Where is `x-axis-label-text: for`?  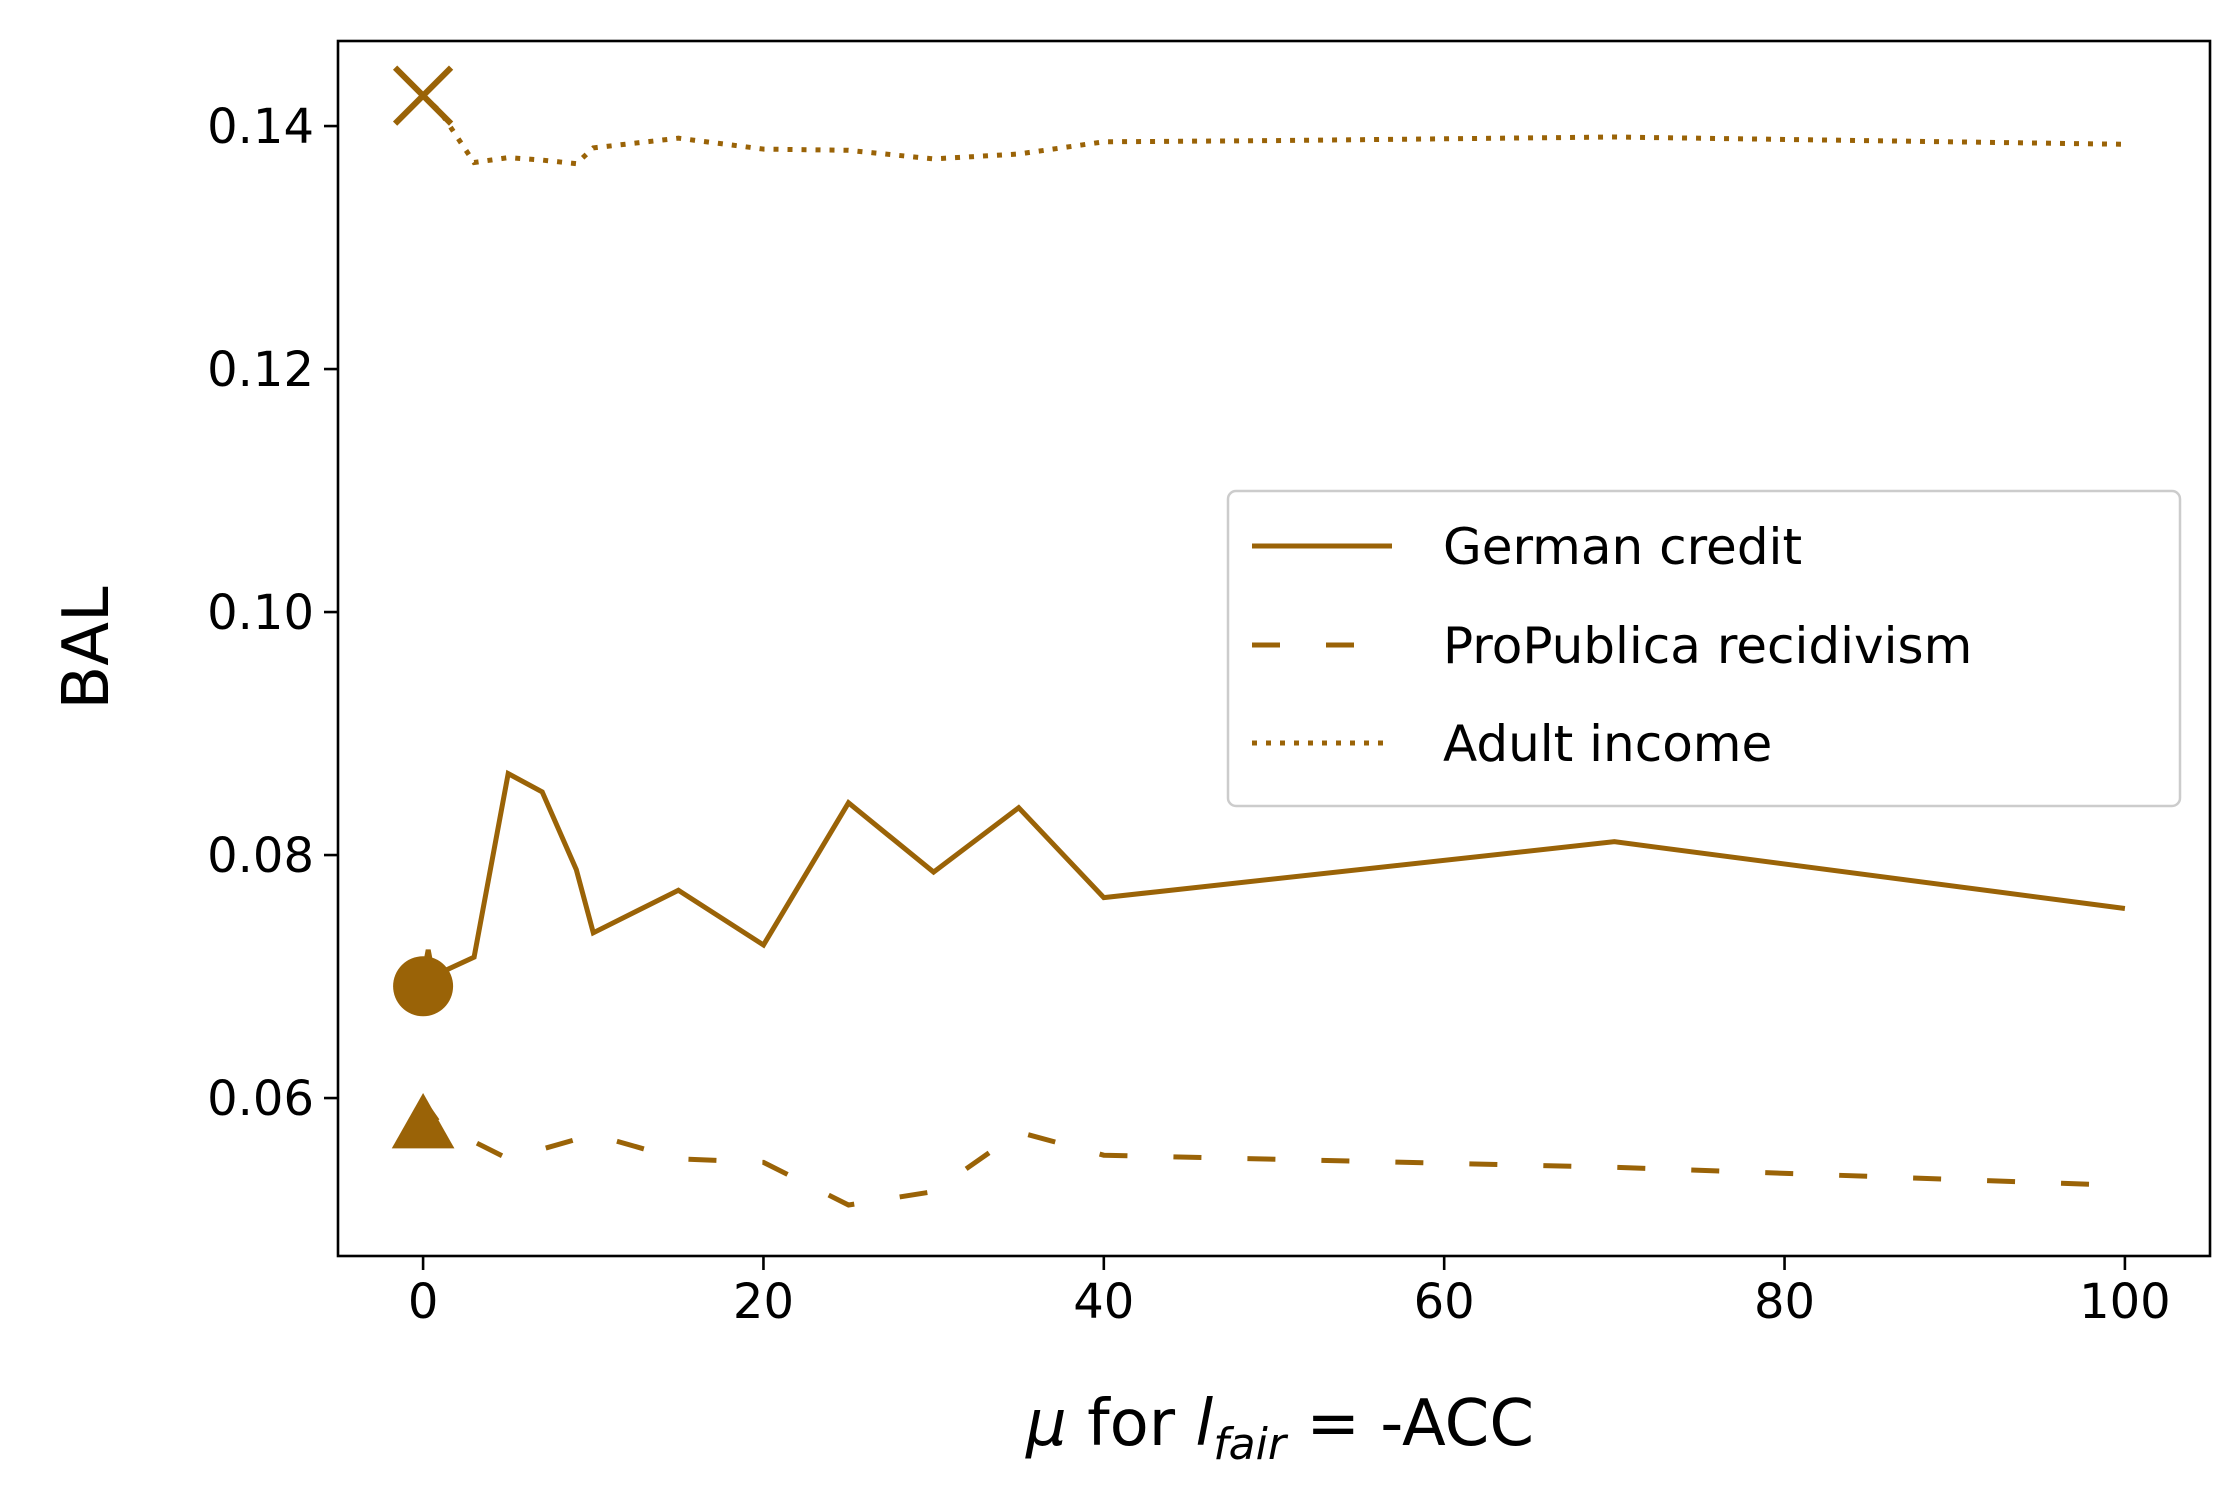
x-axis-label-text: for is located at coordinates (1131, 1424).